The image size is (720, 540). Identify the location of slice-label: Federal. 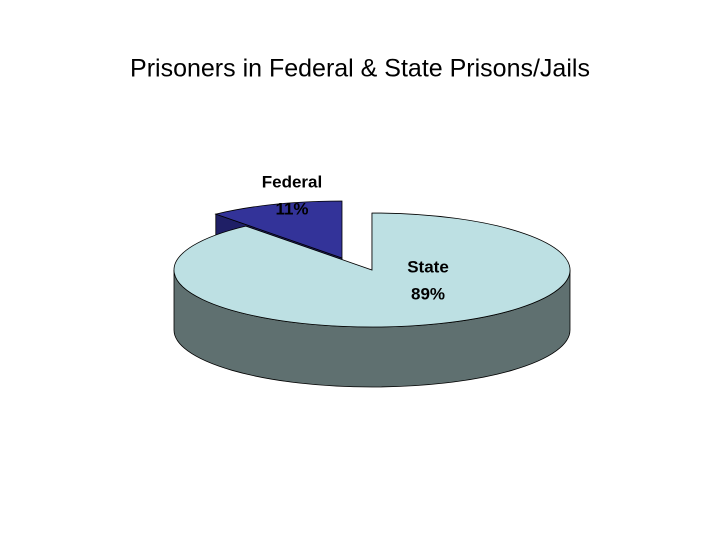
(292, 181).